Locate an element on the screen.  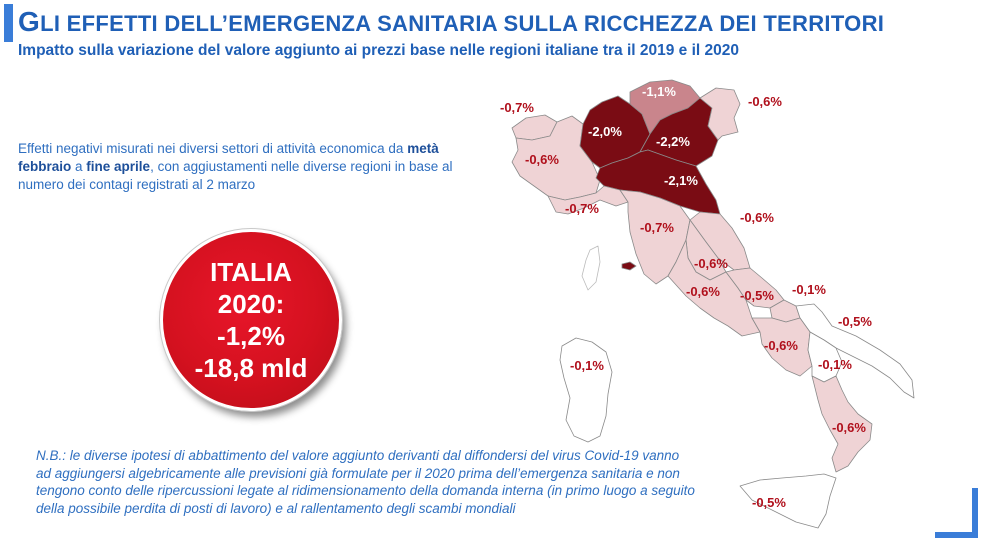
label-lombardia: -2,0% is located at coordinates (605, 131).